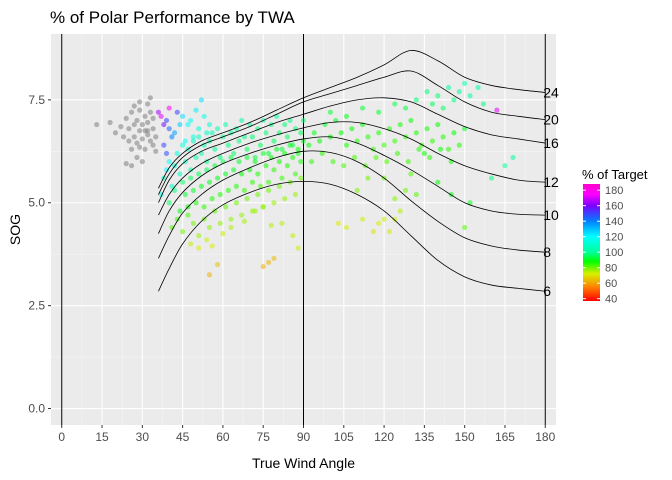 The image size is (672, 480). I want to click on polar-curve, so click(352, 150).